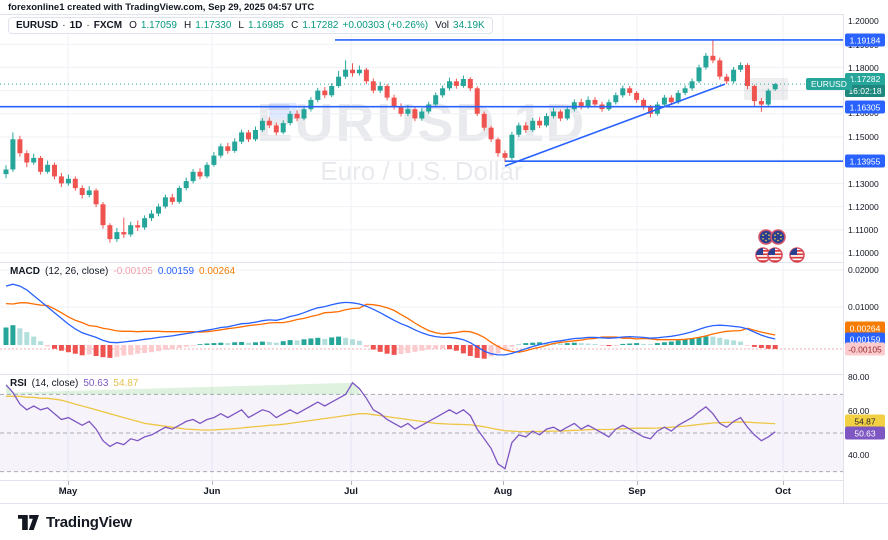 The height and width of the screenshot is (540, 888). Describe the element at coordinates (37, 25) in the screenshot. I see `legend-symbol: EURUSD` at that location.